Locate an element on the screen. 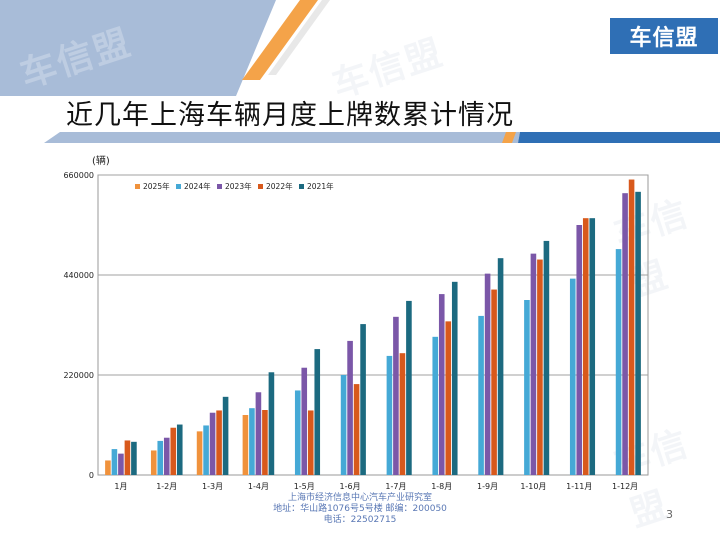 This screenshot has width=720, height=540. brand-logo: 车信盟 is located at coordinates (664, 36).